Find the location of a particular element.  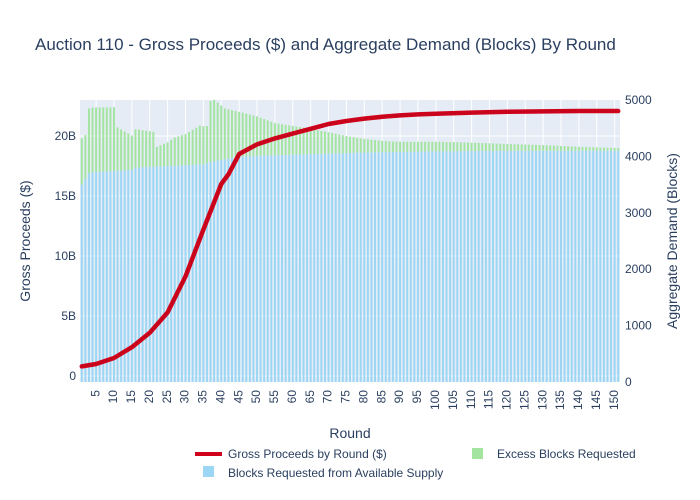

x-tick-label: 130 is located at coordinates (542, 400).